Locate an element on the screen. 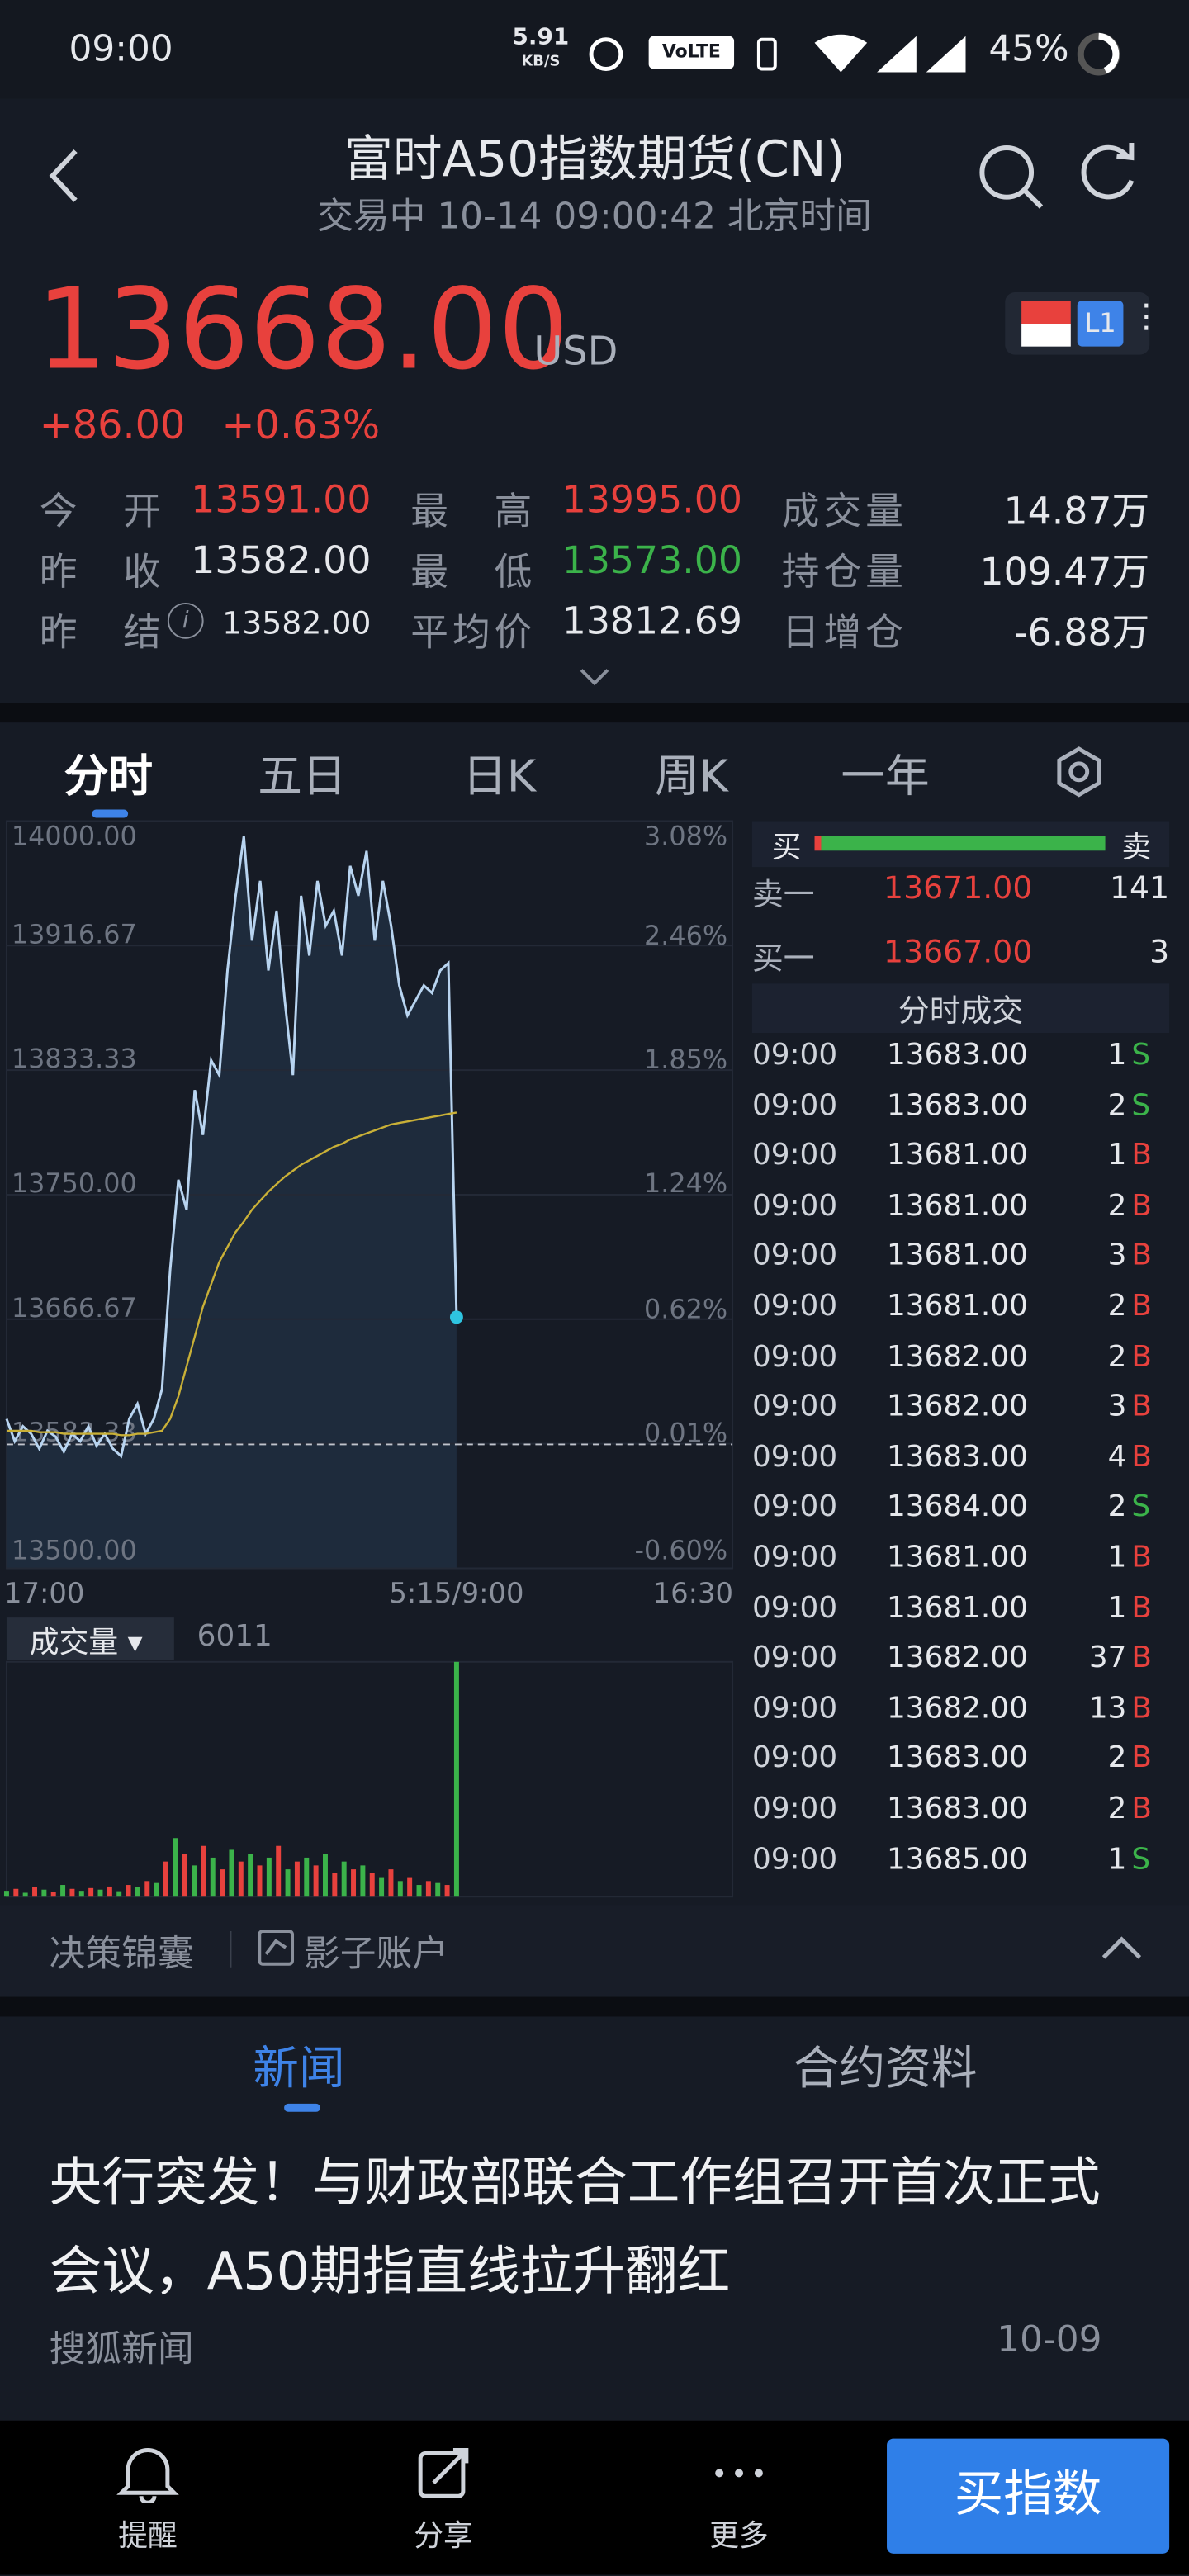 The width and height of the screenshot is (1189, 2576). stat-label: 最低 is located at coordinates (471, 573).